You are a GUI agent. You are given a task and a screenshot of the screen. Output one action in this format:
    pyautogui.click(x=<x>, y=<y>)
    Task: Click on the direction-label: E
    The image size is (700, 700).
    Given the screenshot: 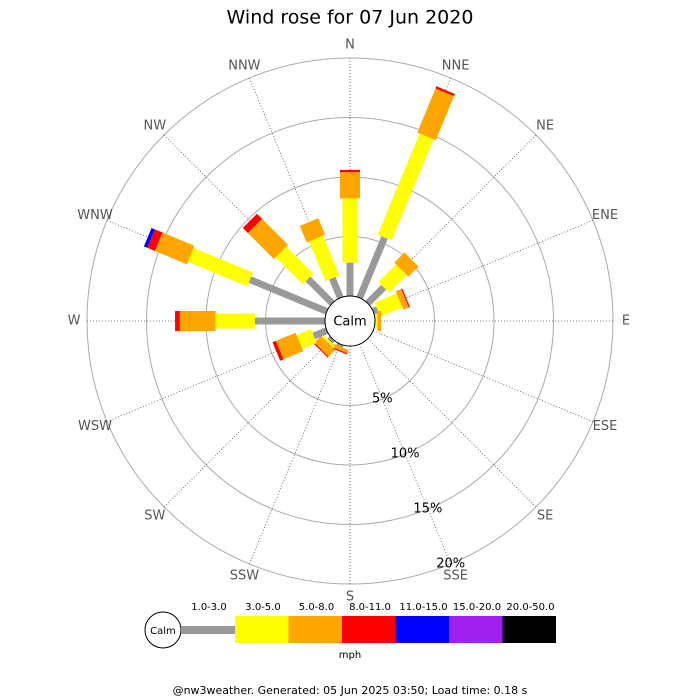 What is the action you would take?
    pyautogui.click(x=626, y=321)
    